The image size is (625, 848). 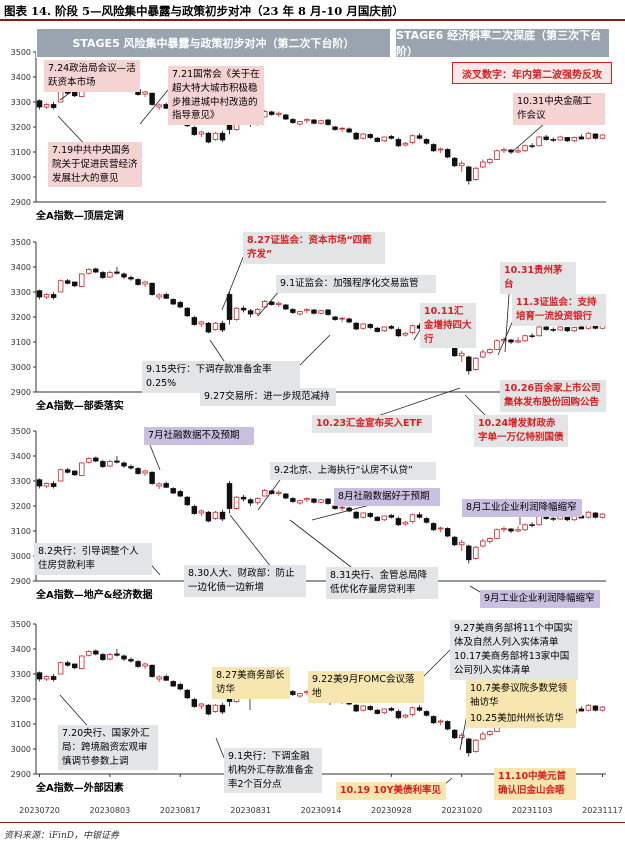 What do you see at coordinates (540, 599) in the screenshot?
I see `annotation-sep-industrial-profit: 9月工业企业利润降幅缩窄` at bounding box center [540, 599].